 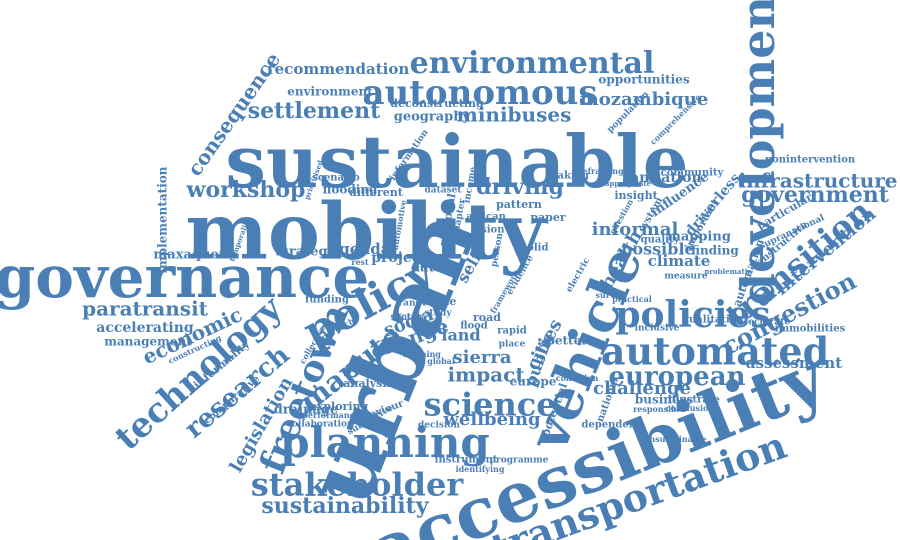 What do you see at coordinates (345, 506) in the screenshot?
I see `word-sustainability: sustainability` at bounding box center [345, 506].